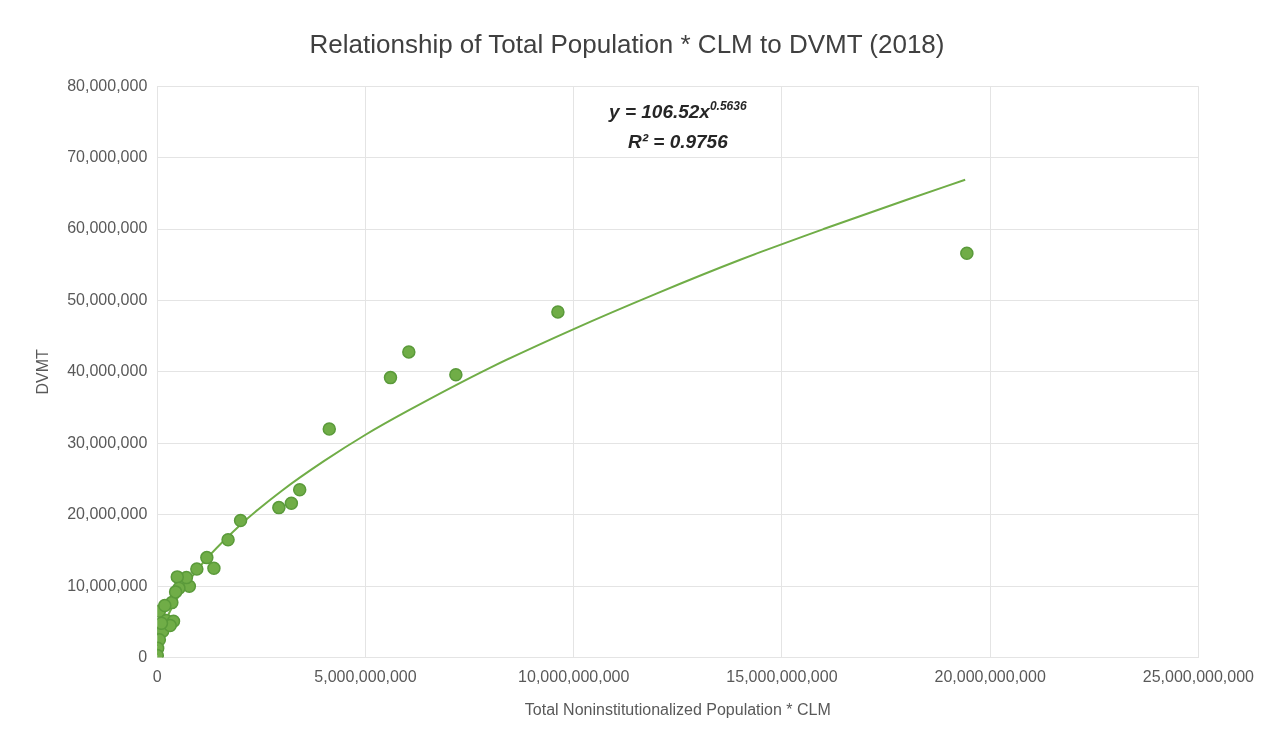 This screenshot has width=1264, height=744. What do you see at coordinates (107, 585) in the screenshot?
I see `y-tick-label: 10,000,000` at bounding box center [107, 585].